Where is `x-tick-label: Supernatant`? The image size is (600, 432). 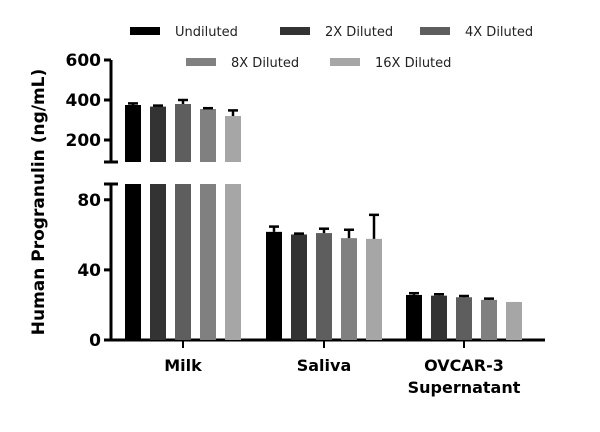 x-tick-label: Supernatant is located at coordinates (464, 387).